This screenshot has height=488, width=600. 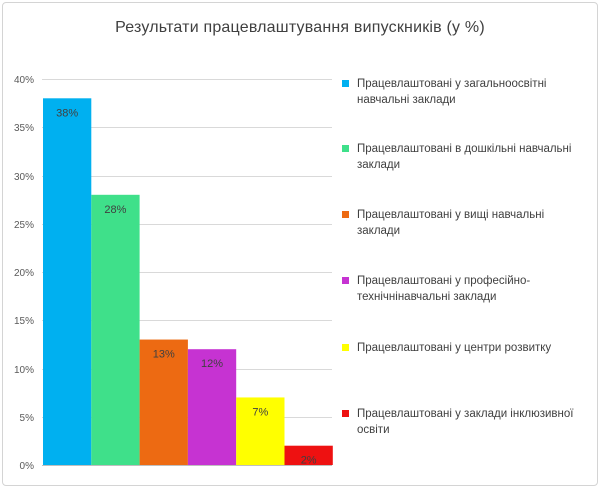 What do you see at coordinates (27, 418) in the screenshot?
I see `y-tick-label: 5%` at bounding box center [27, 418].